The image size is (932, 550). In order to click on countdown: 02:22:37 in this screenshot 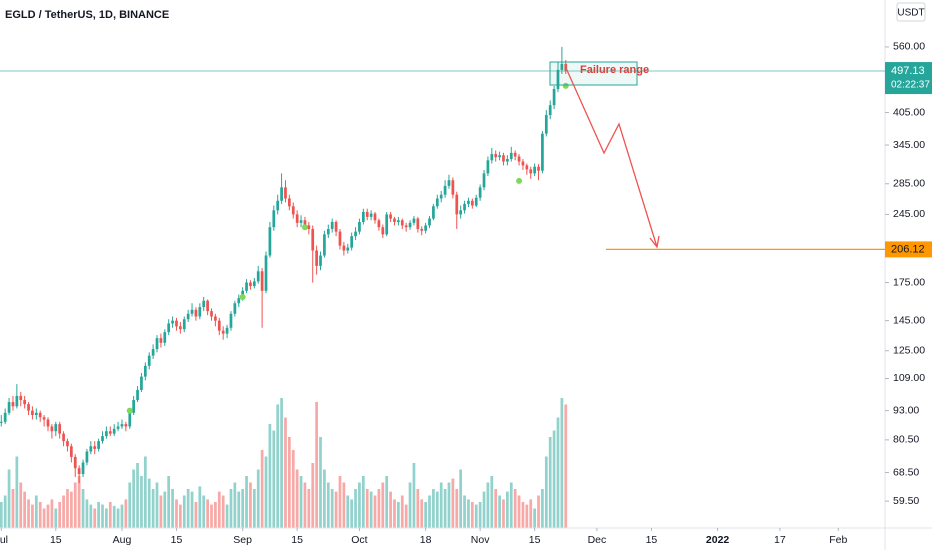, I will do `click(910, 85)`.